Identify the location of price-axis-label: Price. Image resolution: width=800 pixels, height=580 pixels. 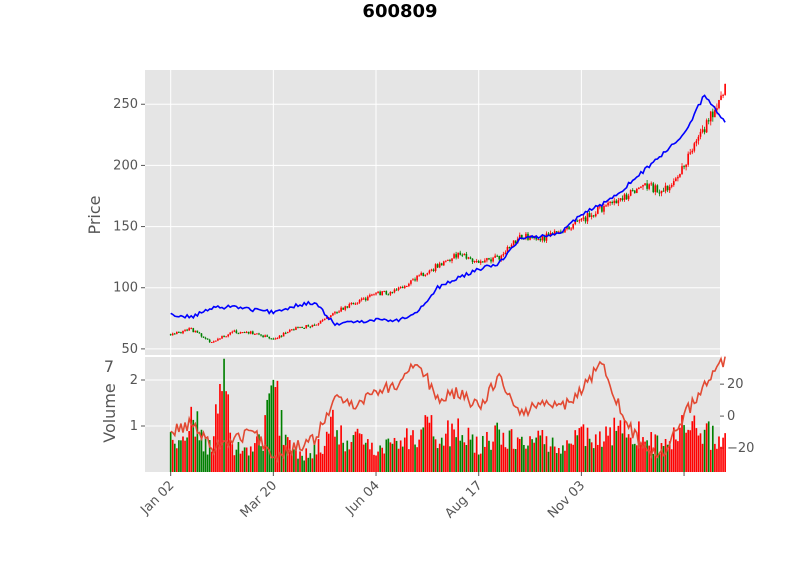
(94, 214).